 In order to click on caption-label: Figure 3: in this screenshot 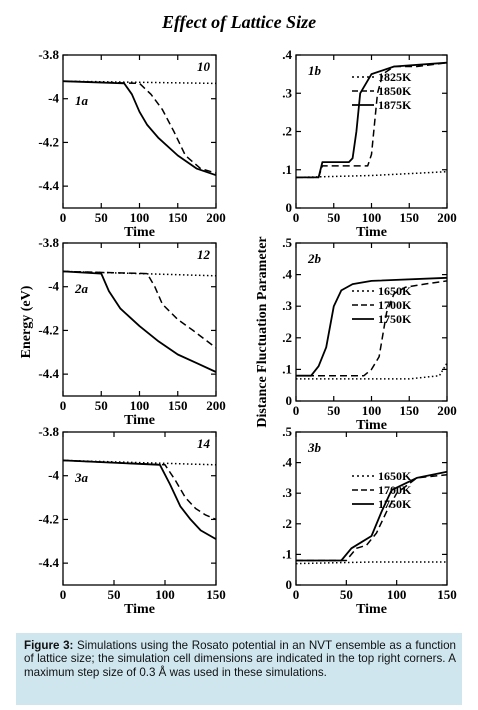, I will do `click(49, 645)`.